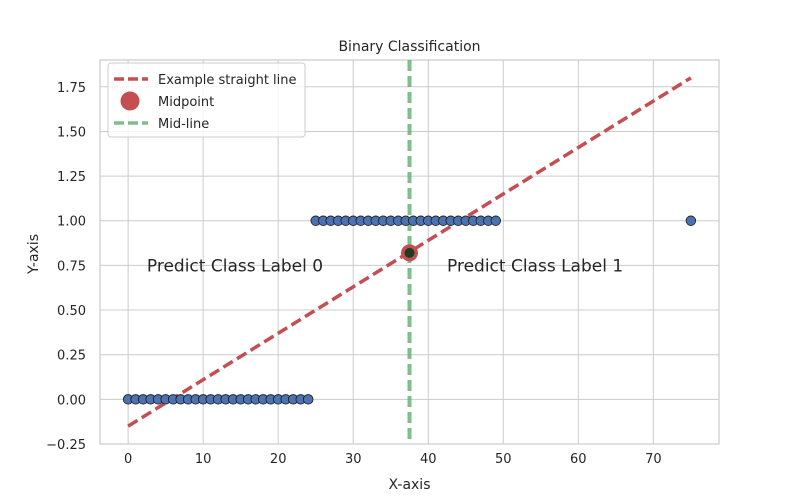 The height and width of the screenshot is (504, 800). What do you see at coordinates (535, 266) in the screenshot?
I see `class-region-annotation: Predict Class Label 1` at bounding box center [535, 266].